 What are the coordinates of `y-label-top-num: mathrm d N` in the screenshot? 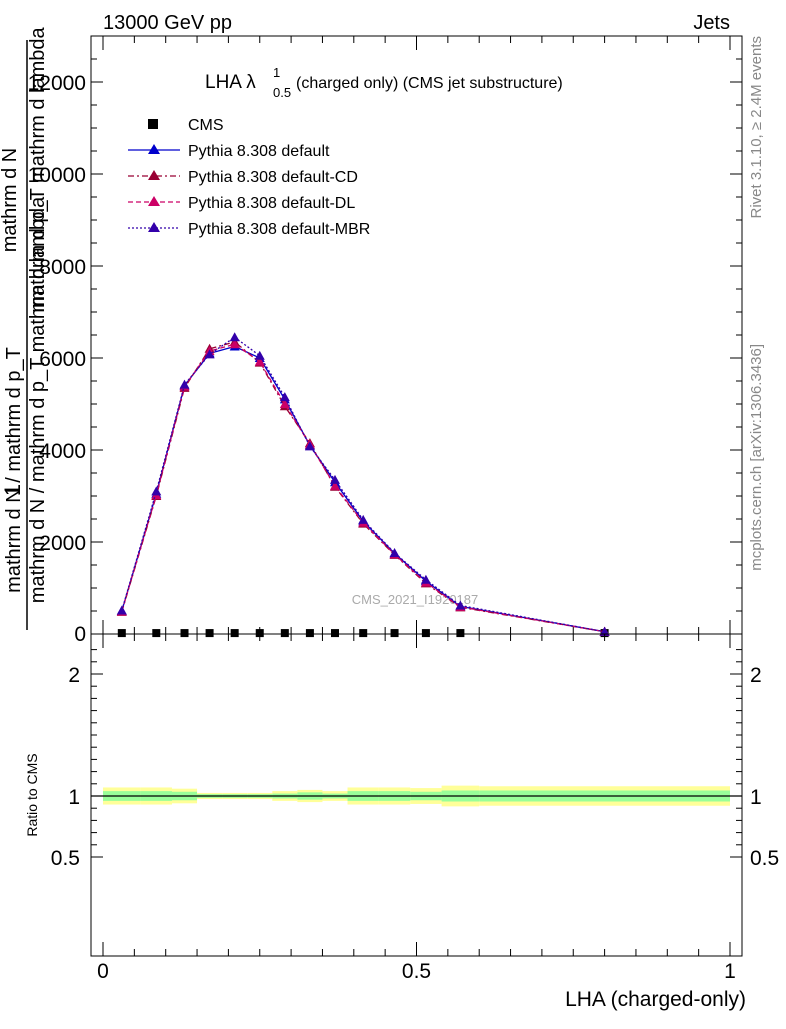 It's located at (10, 200).